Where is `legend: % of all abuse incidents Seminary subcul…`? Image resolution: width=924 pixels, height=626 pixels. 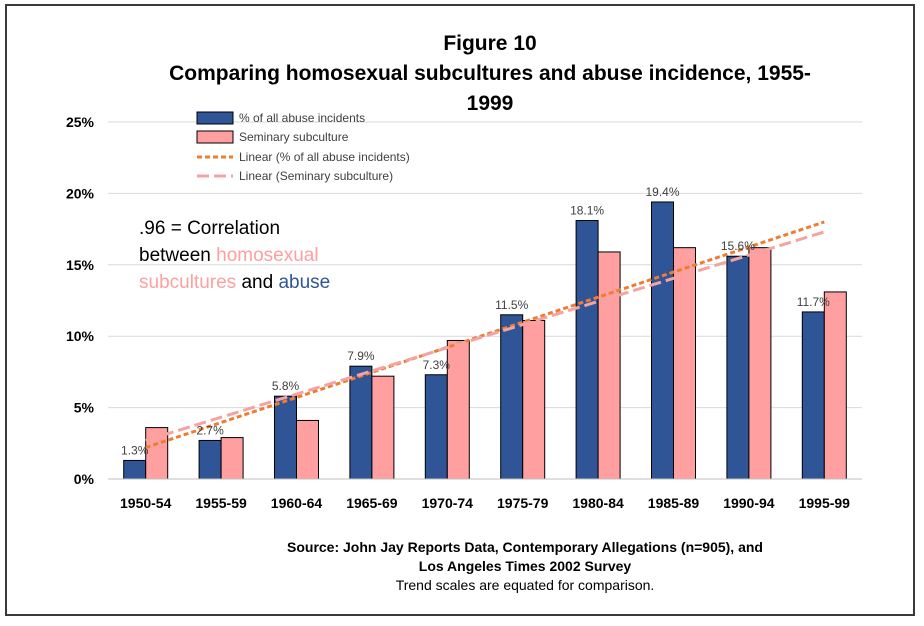
legend: % of all abuse incidents Seminary subcul… is located at coordinates (303, 147).